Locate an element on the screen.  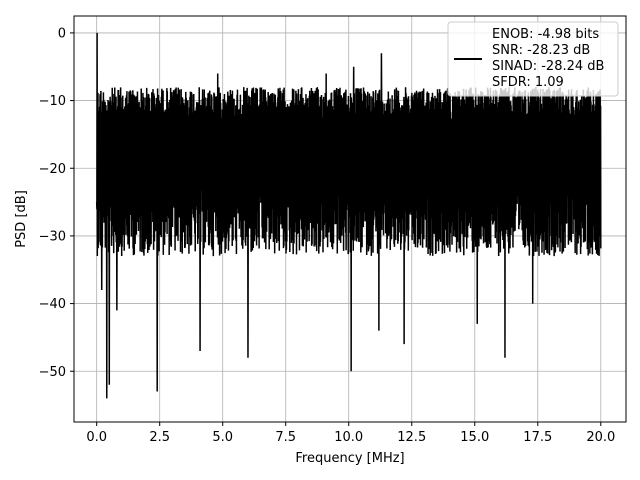
x-axis-label: Frequency [MHz] is located at coordinates (349, 458).